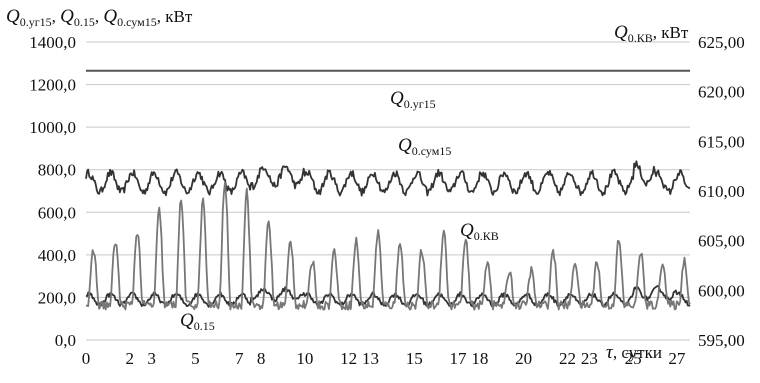  What do you see at coordinates (52, 42) in the screenshot?
I see `y-left-tick-7: 1400,0` at bounding box center [52, 42].